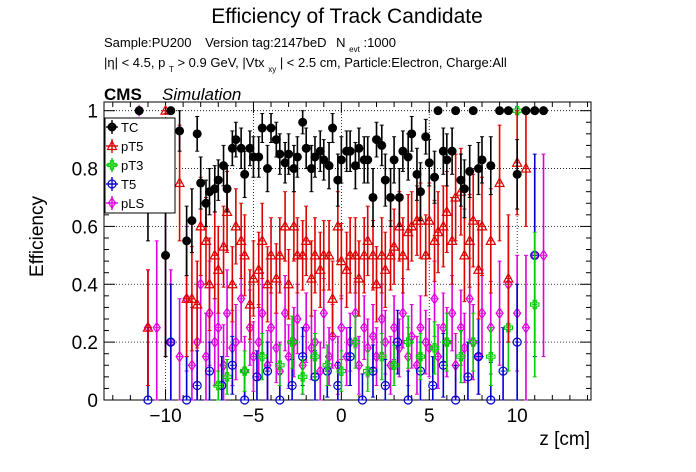  I want to click on legend-label: pT5, so click(132, 146).